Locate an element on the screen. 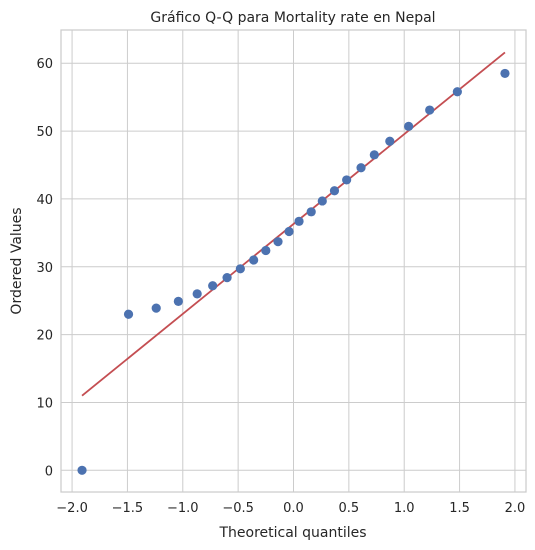  chart-title: Gráfico Q-Q para Mortality rate en Nepal is located at coordinates (292, 18).